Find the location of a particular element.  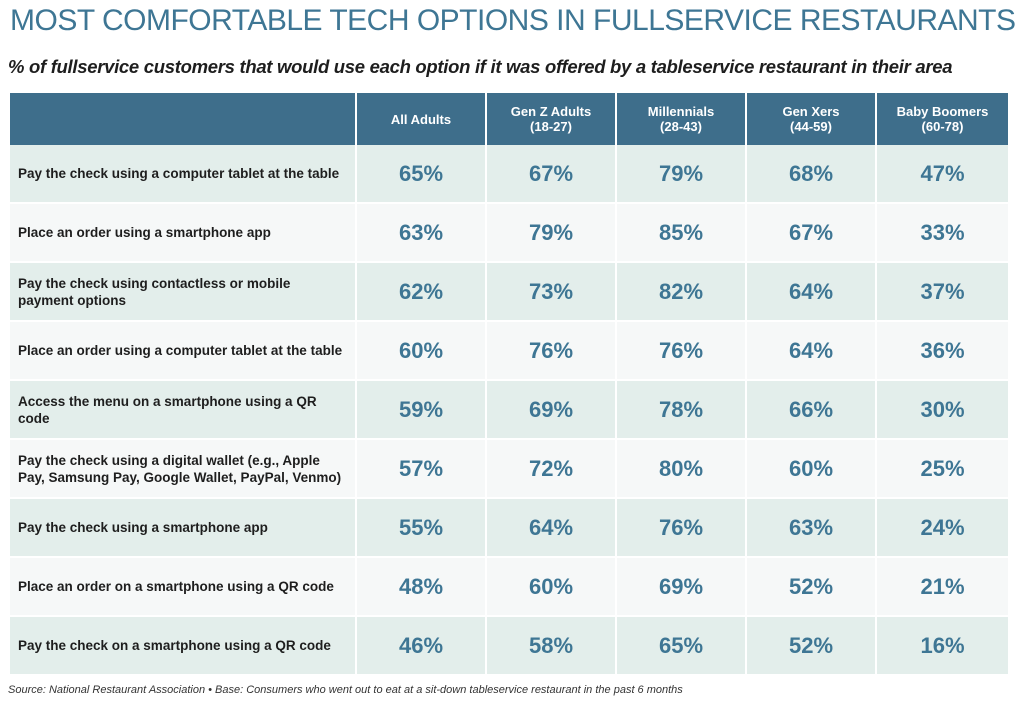

value-cell: 36% is located at coordinates (942, 351).